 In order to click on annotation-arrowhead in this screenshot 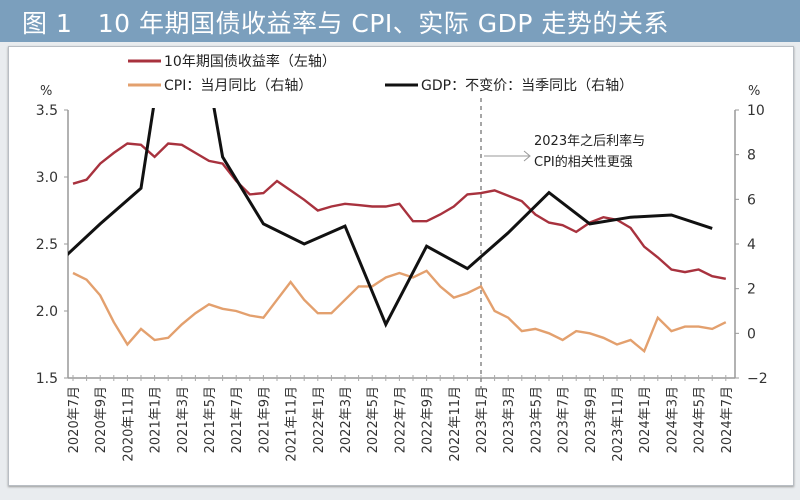, I will do `click(527, 156)`.